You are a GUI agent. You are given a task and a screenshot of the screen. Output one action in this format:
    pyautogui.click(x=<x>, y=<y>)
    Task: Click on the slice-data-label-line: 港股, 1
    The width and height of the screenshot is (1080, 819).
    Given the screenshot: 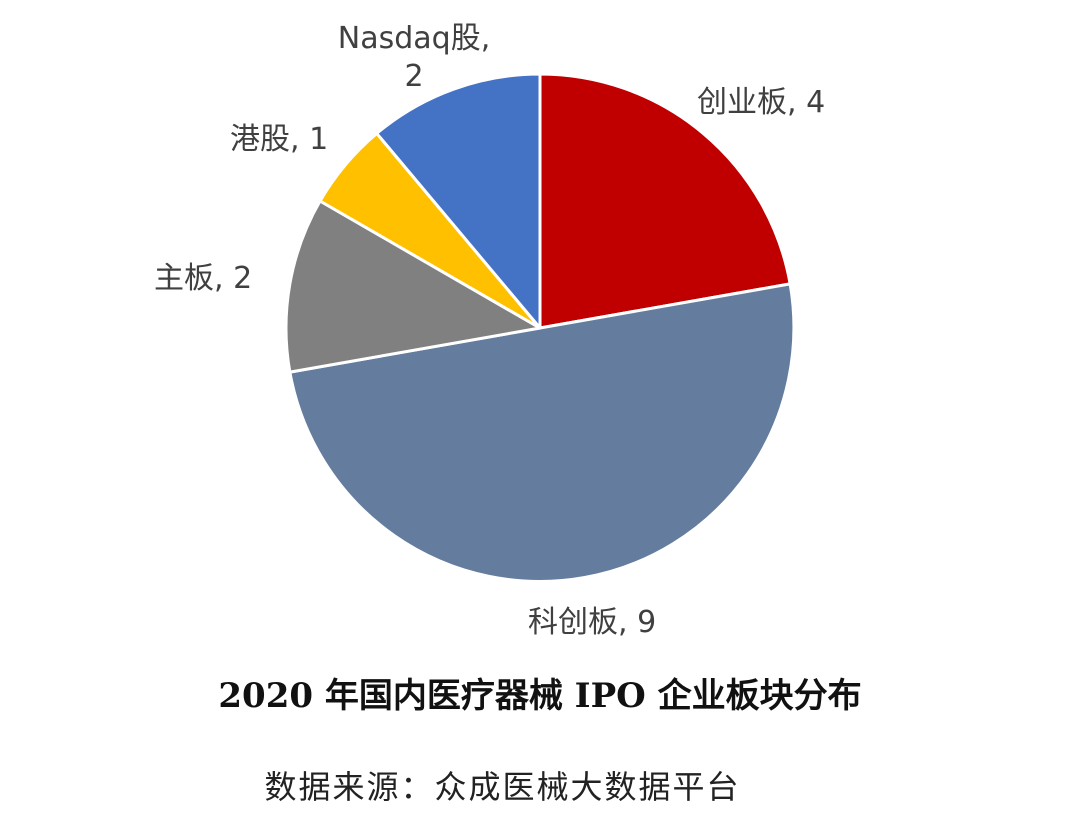 What is the action you would take?
    pyautogui.click(x=279, y=139)
    